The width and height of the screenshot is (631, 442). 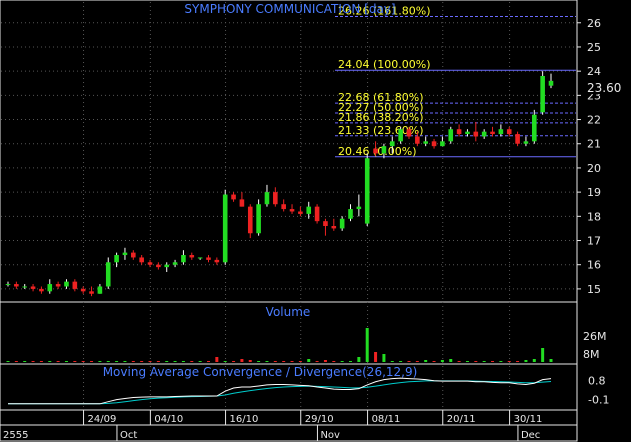 I want to click on last-price-box, so click(x=605, y=87).